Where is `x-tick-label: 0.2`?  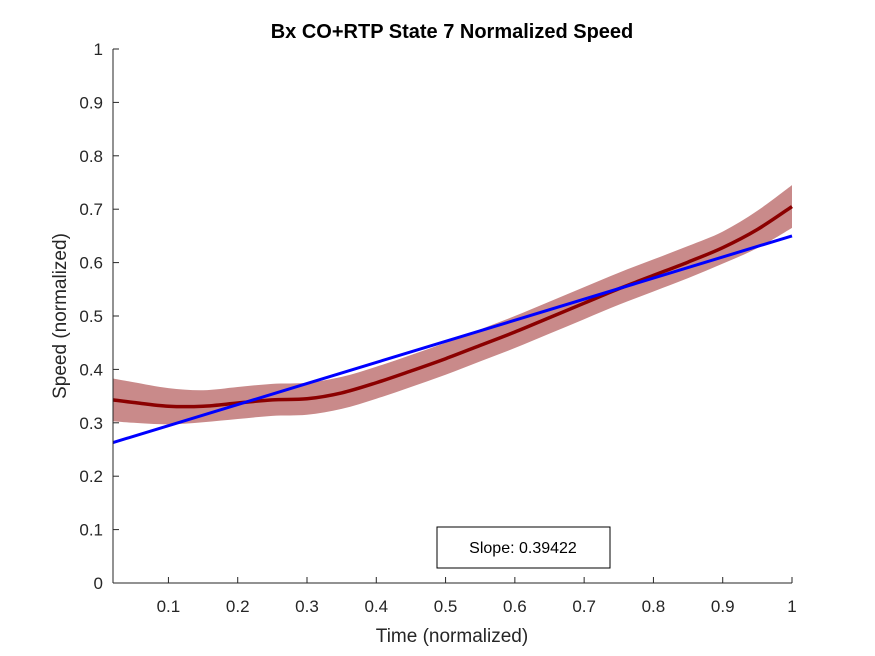
x-tick-label: 0.2 is located at coordinates (238, 606).